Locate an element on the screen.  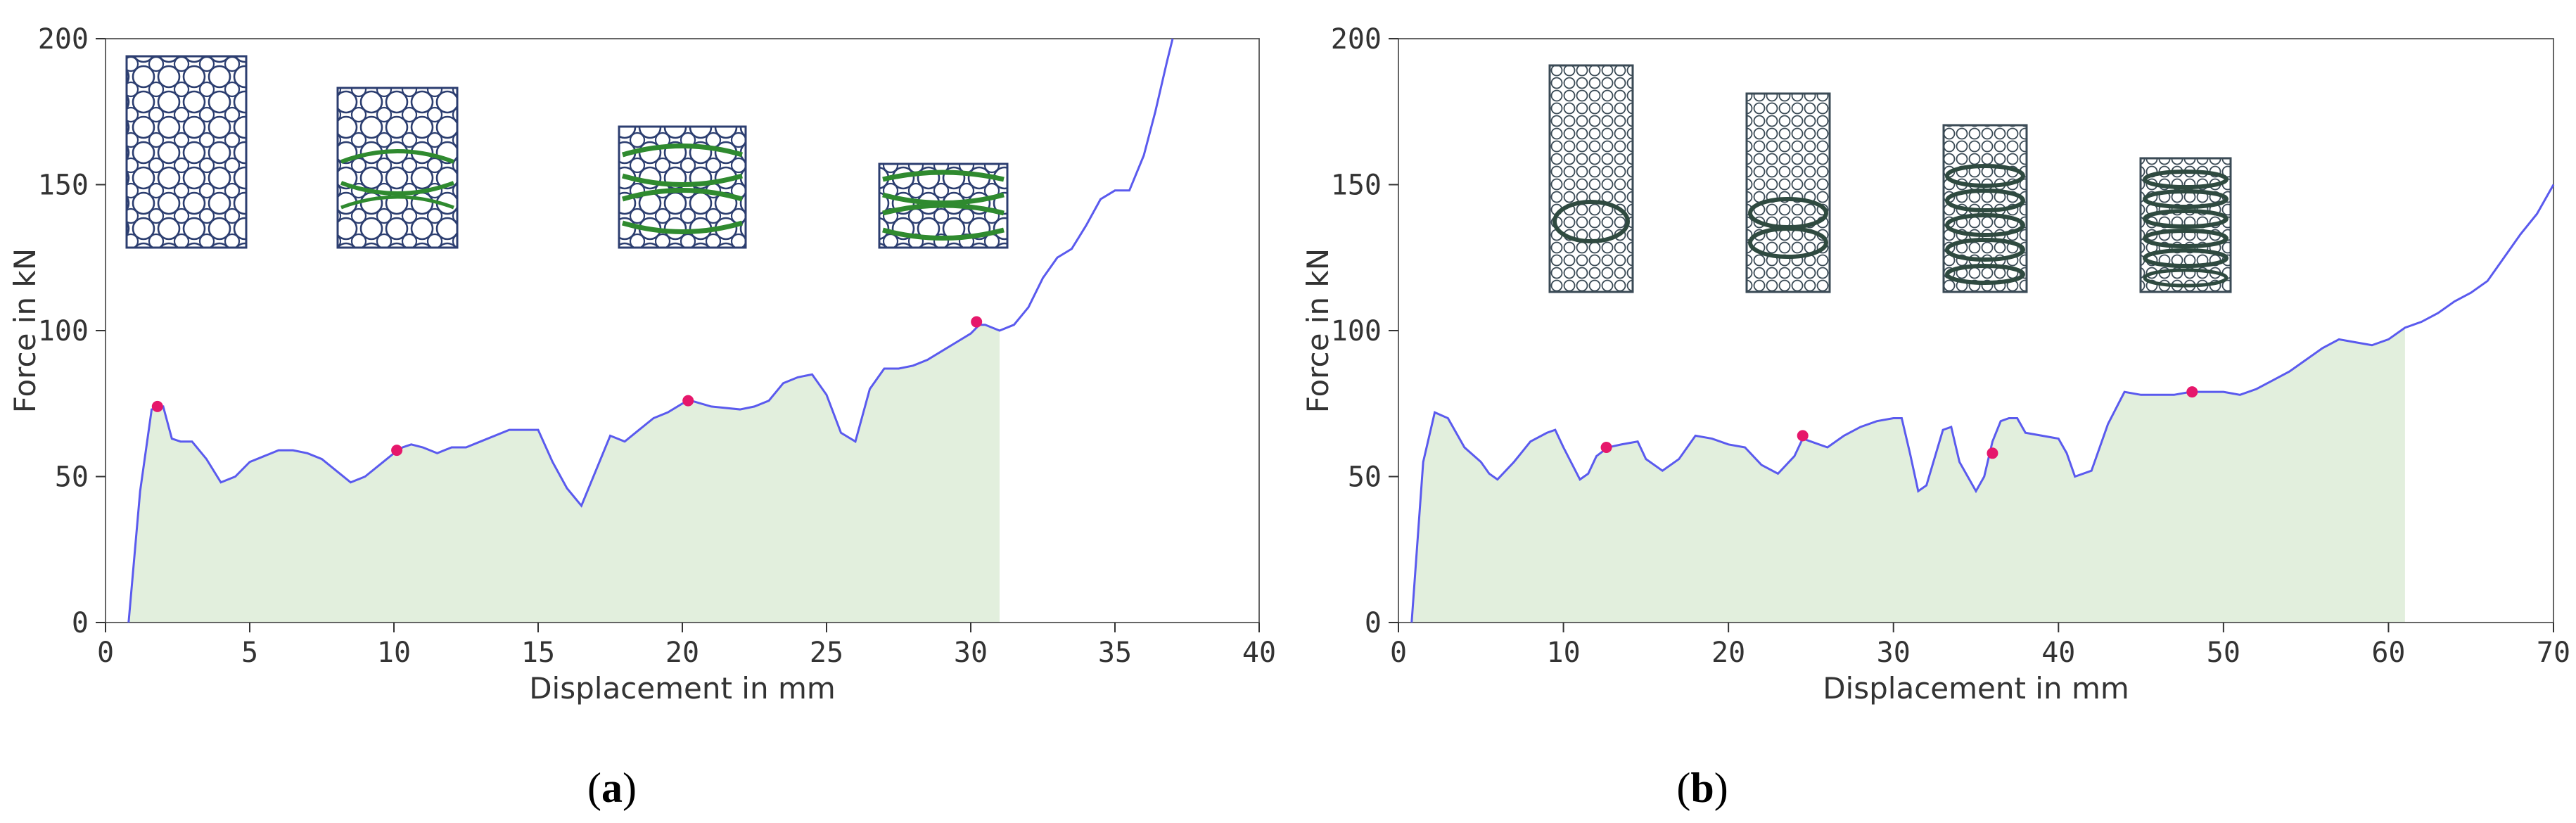
x-tick-label: 50 is located at coordinates (2223, 653).